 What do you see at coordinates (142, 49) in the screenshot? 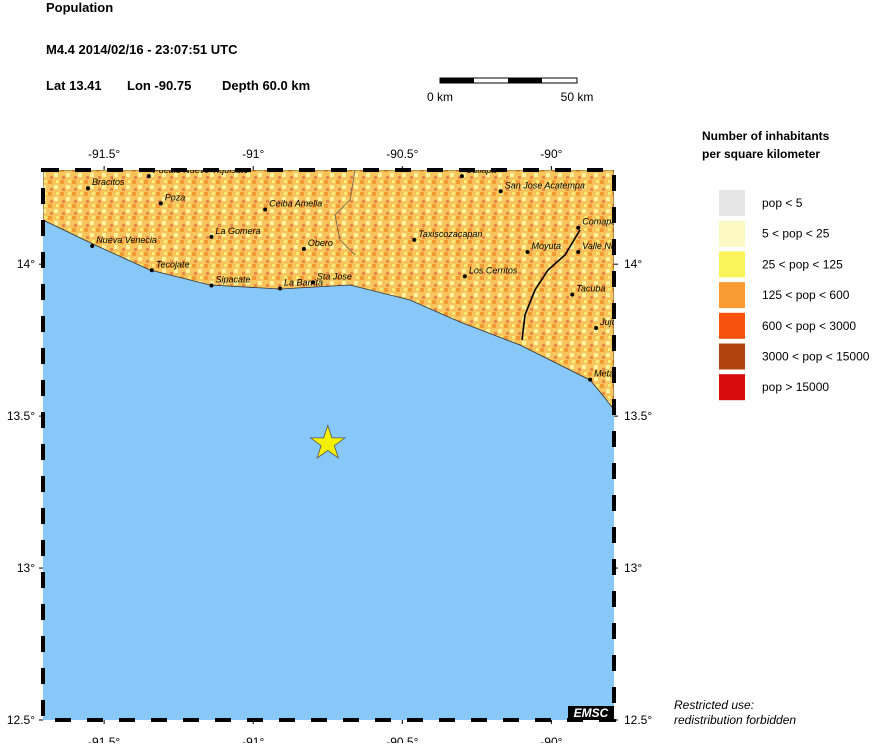
I see `event: M4.4 2014/02/16 - 23:07:51 UTC` at bounding box center [142, 49].